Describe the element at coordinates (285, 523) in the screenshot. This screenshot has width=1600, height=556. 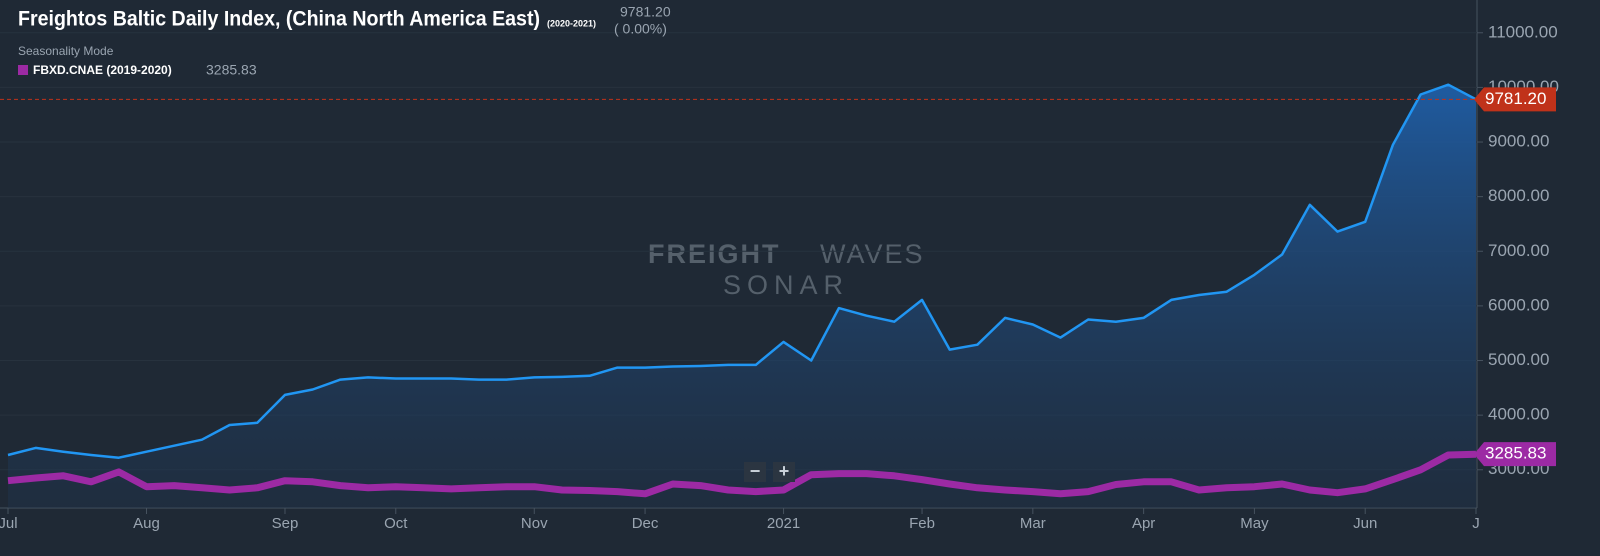
I see `x-tick-label: Sep` at that location.